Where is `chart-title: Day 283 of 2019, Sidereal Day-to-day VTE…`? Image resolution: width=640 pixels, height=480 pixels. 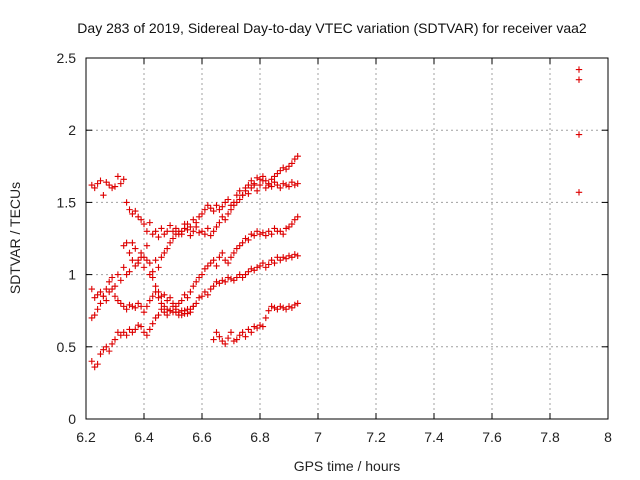 chart-title: Day 283 of 2019, Sidereal Day-to-day VTE… is located at coordinates (332, 28).